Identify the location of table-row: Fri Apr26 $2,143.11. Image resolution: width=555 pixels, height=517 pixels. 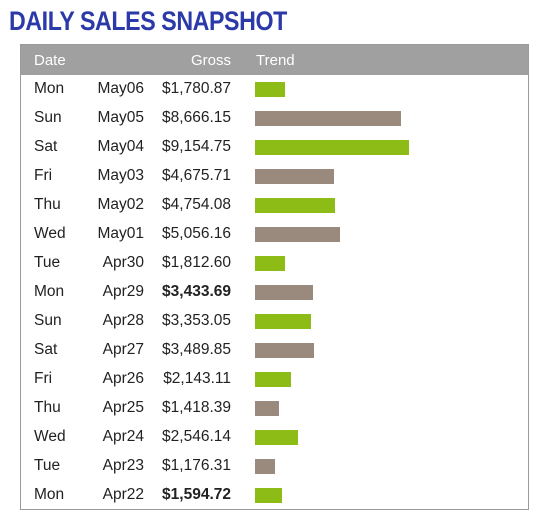
(274, 379).